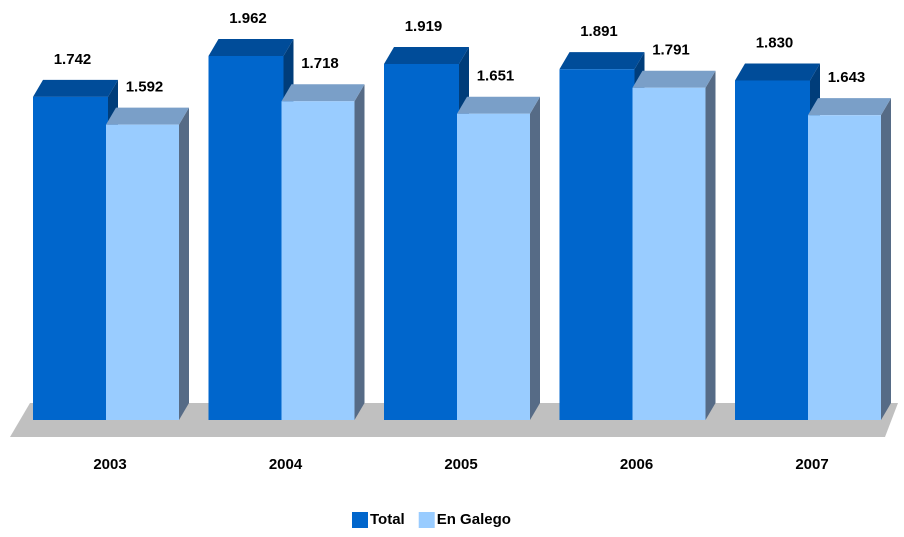  What do you see at coordinates (286, 464) in the screenshot?
I see `x-tick-label: 2004` at bounding box center [286, 464].